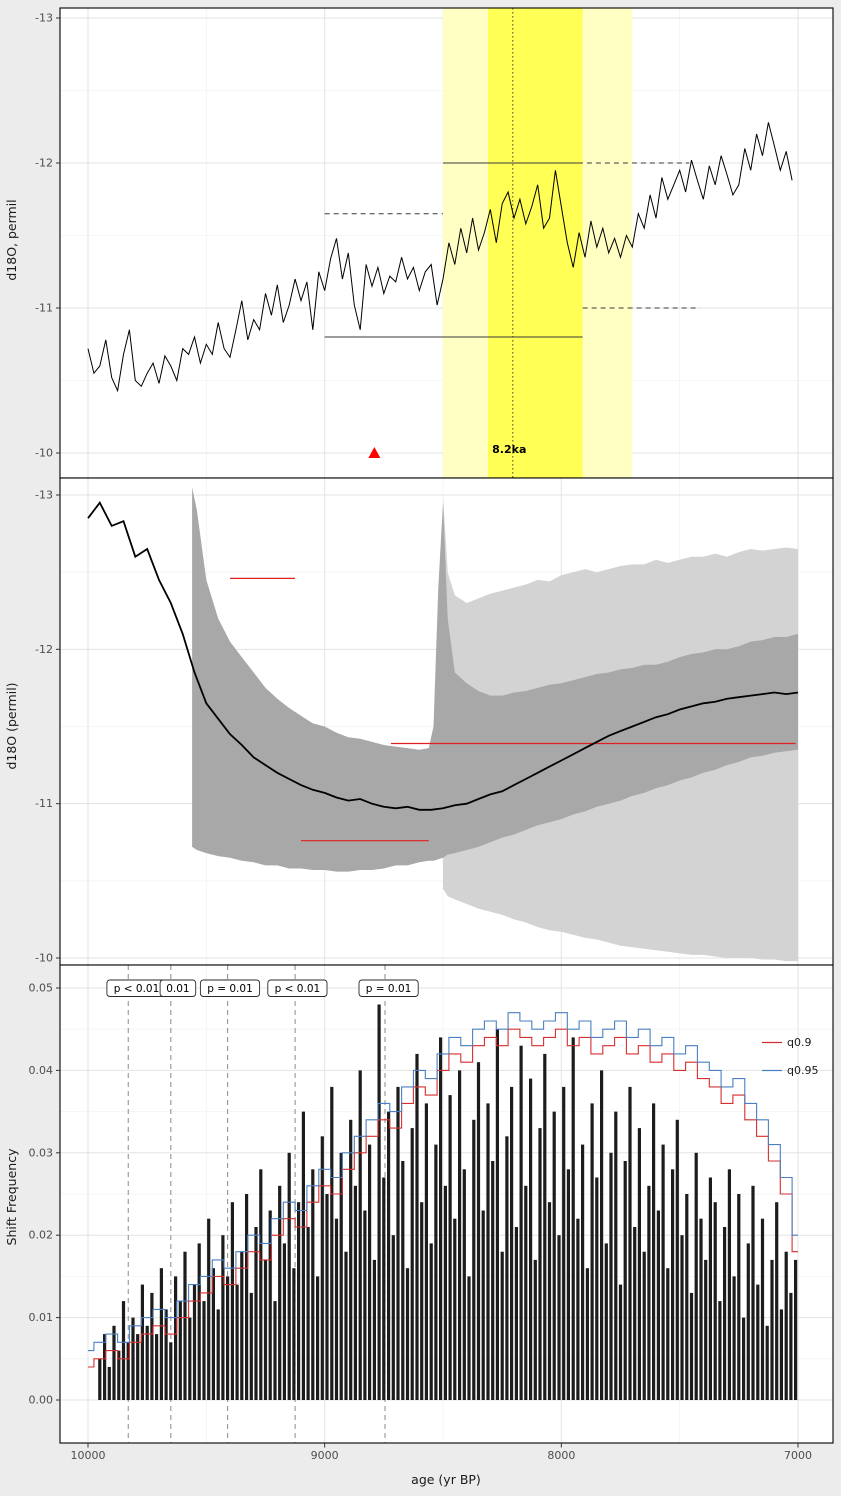 The width and height of the screenshot is (841, 1496). What do you see at coordinates (11, 239) in the screenshot?
I see `panel1-y-axis-title: d18O, permil` at bounding box center [11, 239].